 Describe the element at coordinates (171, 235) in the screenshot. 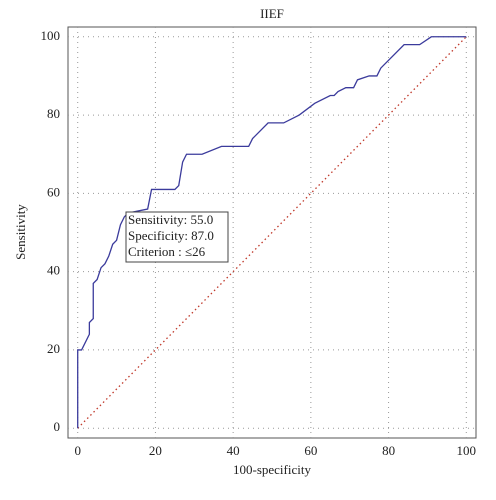

I see `annotation-text: Specificity: 87.0` at that location.